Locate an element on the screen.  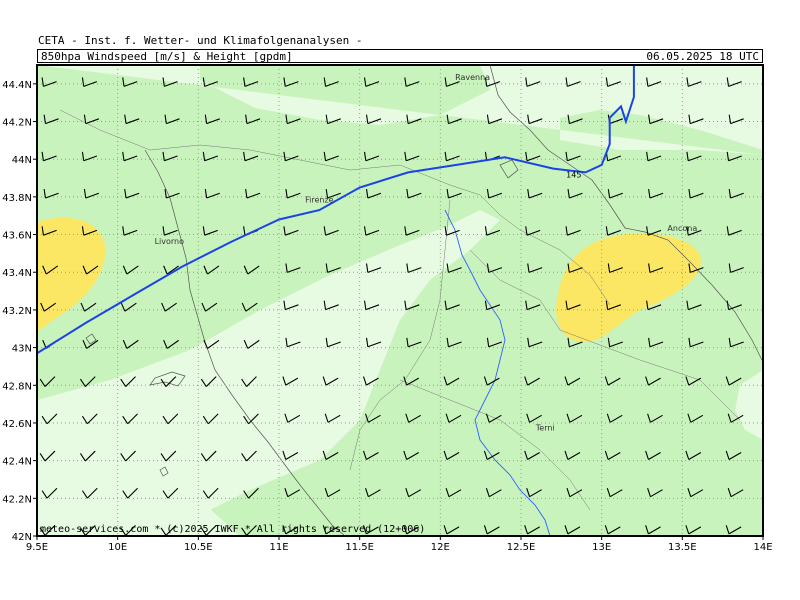
lat-tick-label: 43.4N is located at coordinates (17, 273).